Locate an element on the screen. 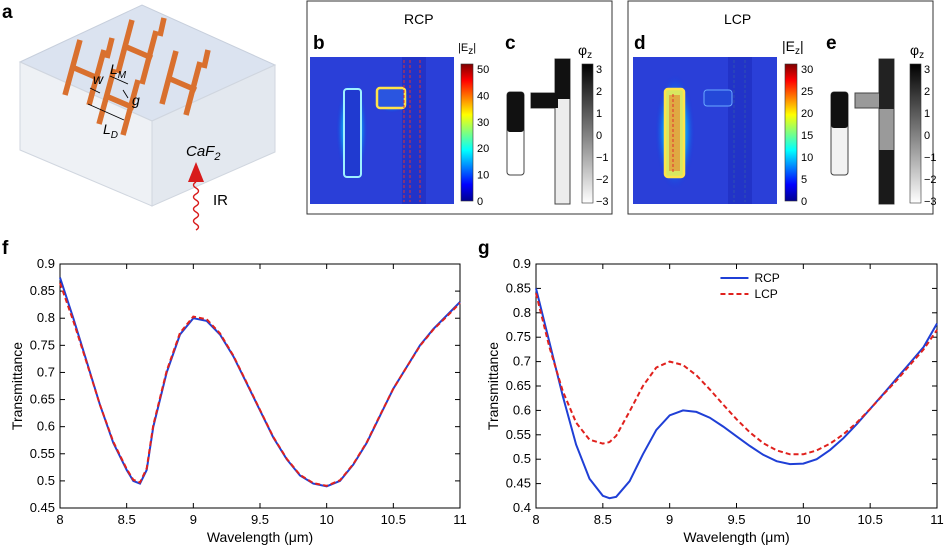  x-tick-label: 9 is located at coordinates (669, 519).